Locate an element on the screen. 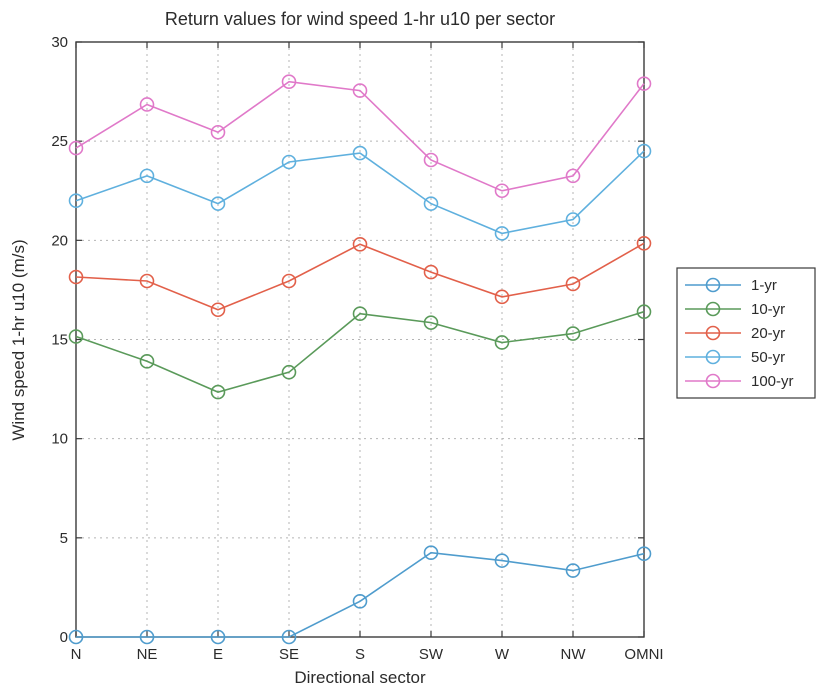 This screenshot has width=822, height=700. y-axis-label: Wind speed 1-hr u10 (m/s) is located at coordinates (18, 339).